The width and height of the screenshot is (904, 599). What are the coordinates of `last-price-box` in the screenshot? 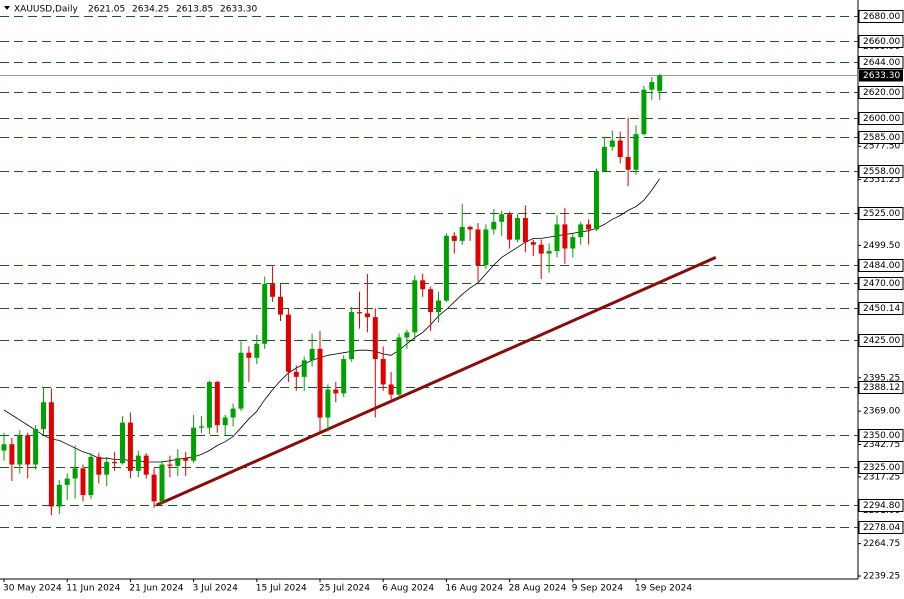 It's located at (881, 75).